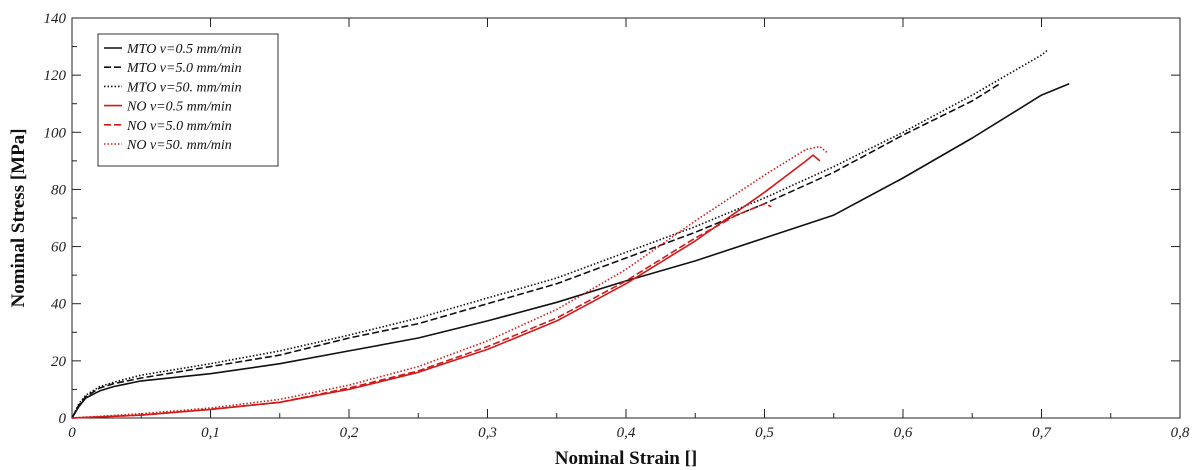 The width and height of the screenshot is (1200, 470). What do you see at coordinates (184, 87) in the screenshot?
I see `legend-label: MTO v=50. mm/min` at bounding box center [184, 87].